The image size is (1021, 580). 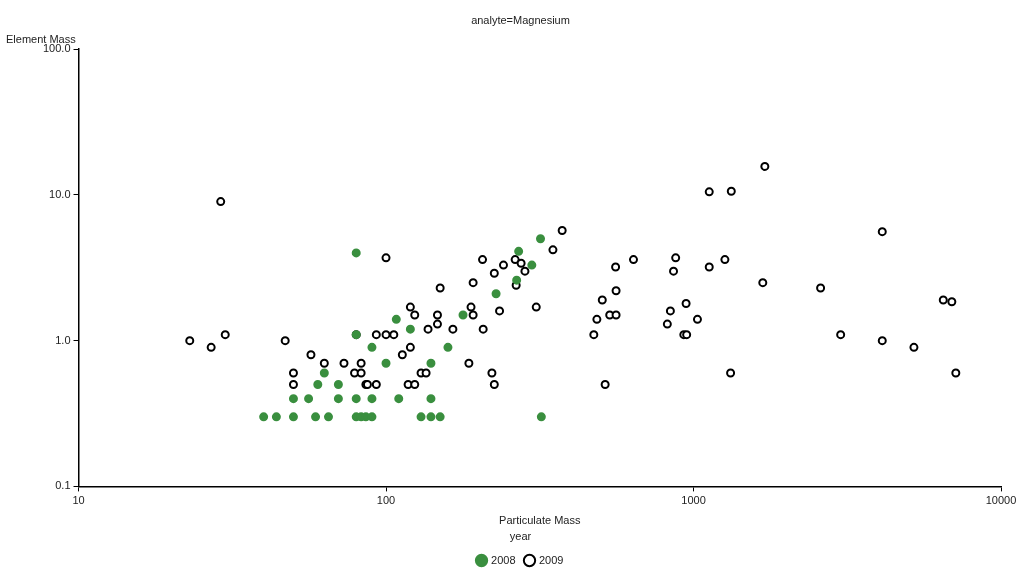 I want to click on chart-title: analyte=Magnesium, so click(x=520, y=19).